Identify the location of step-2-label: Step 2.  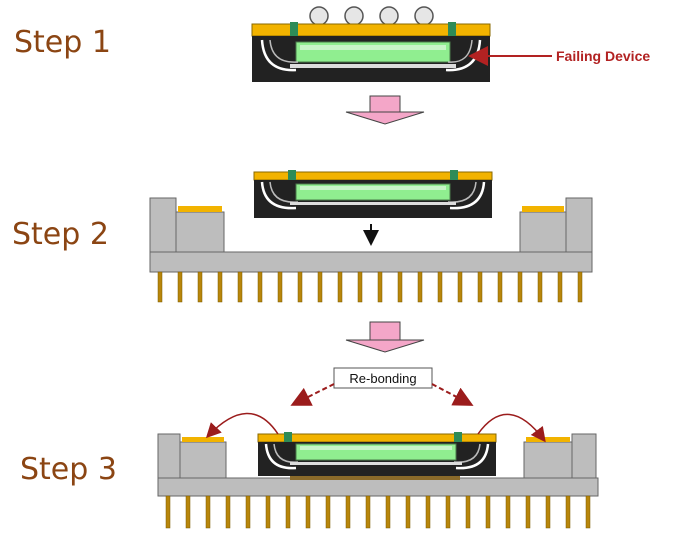
(60, 234).